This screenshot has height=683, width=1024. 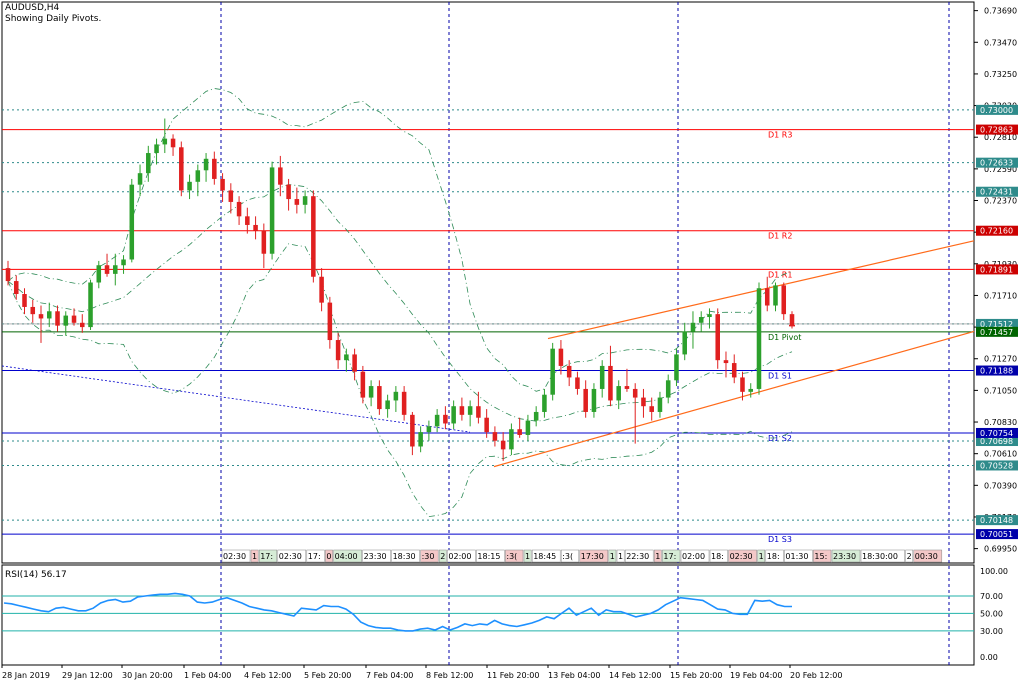 I want to click on rsi-tick-label: 50.00, so click(x=991, y=613).